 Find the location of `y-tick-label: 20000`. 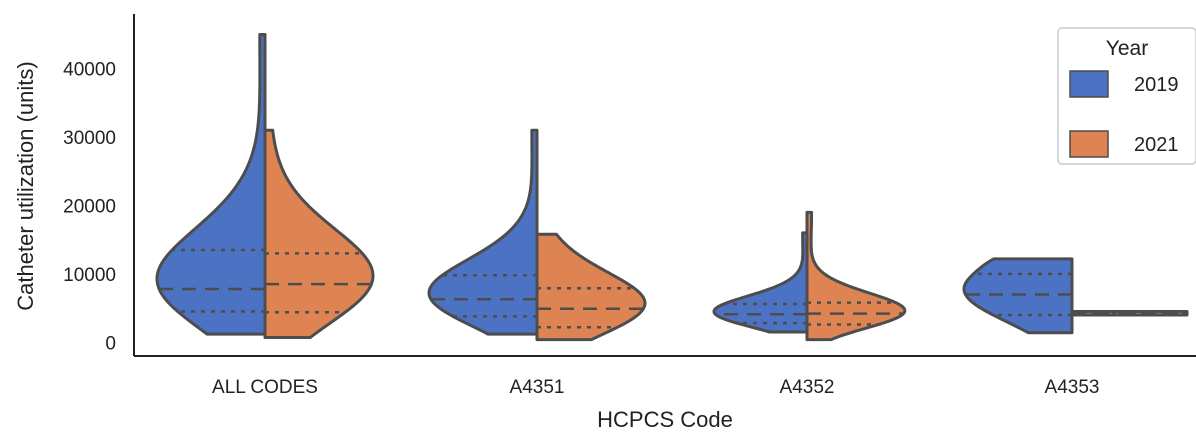

y-tick-label: 20000 is located at coordinates (89, 207).